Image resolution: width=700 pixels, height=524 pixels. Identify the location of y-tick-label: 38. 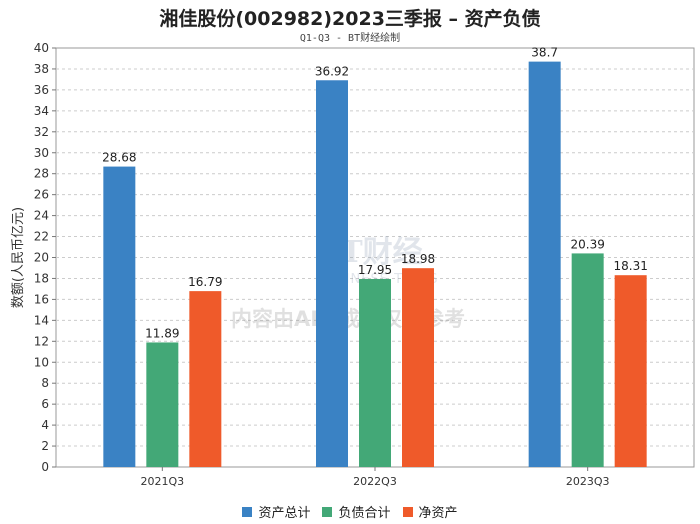
(41, 69).